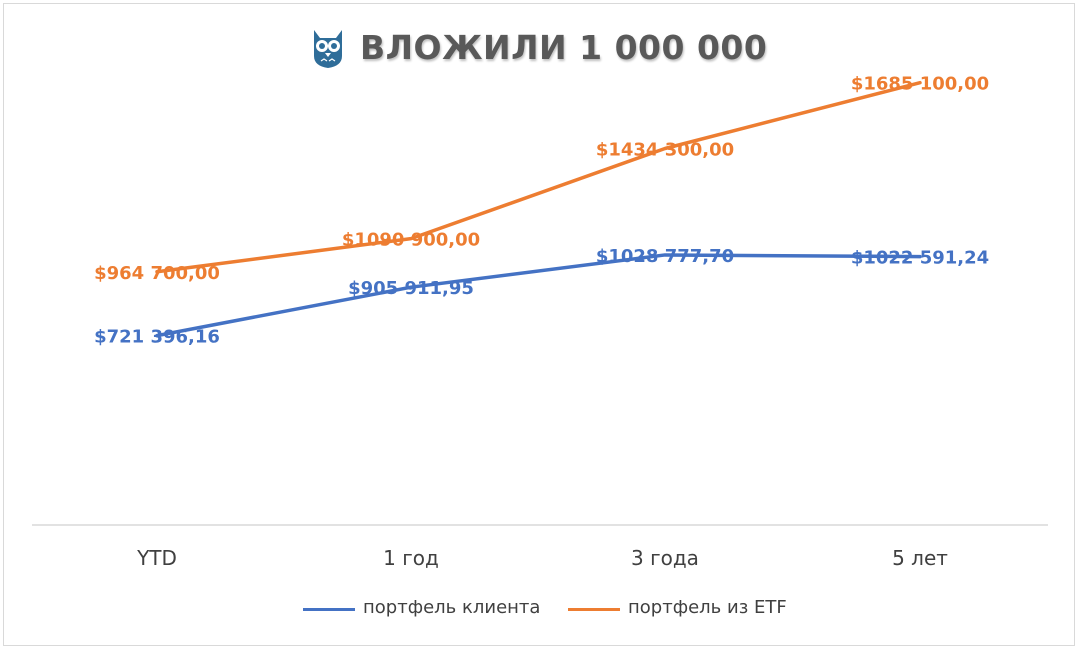  What do you see at coordinates (157, 273) in the screenshot?
I see `data-label-etf: $964 700,00` at bounding box center [157, 273].